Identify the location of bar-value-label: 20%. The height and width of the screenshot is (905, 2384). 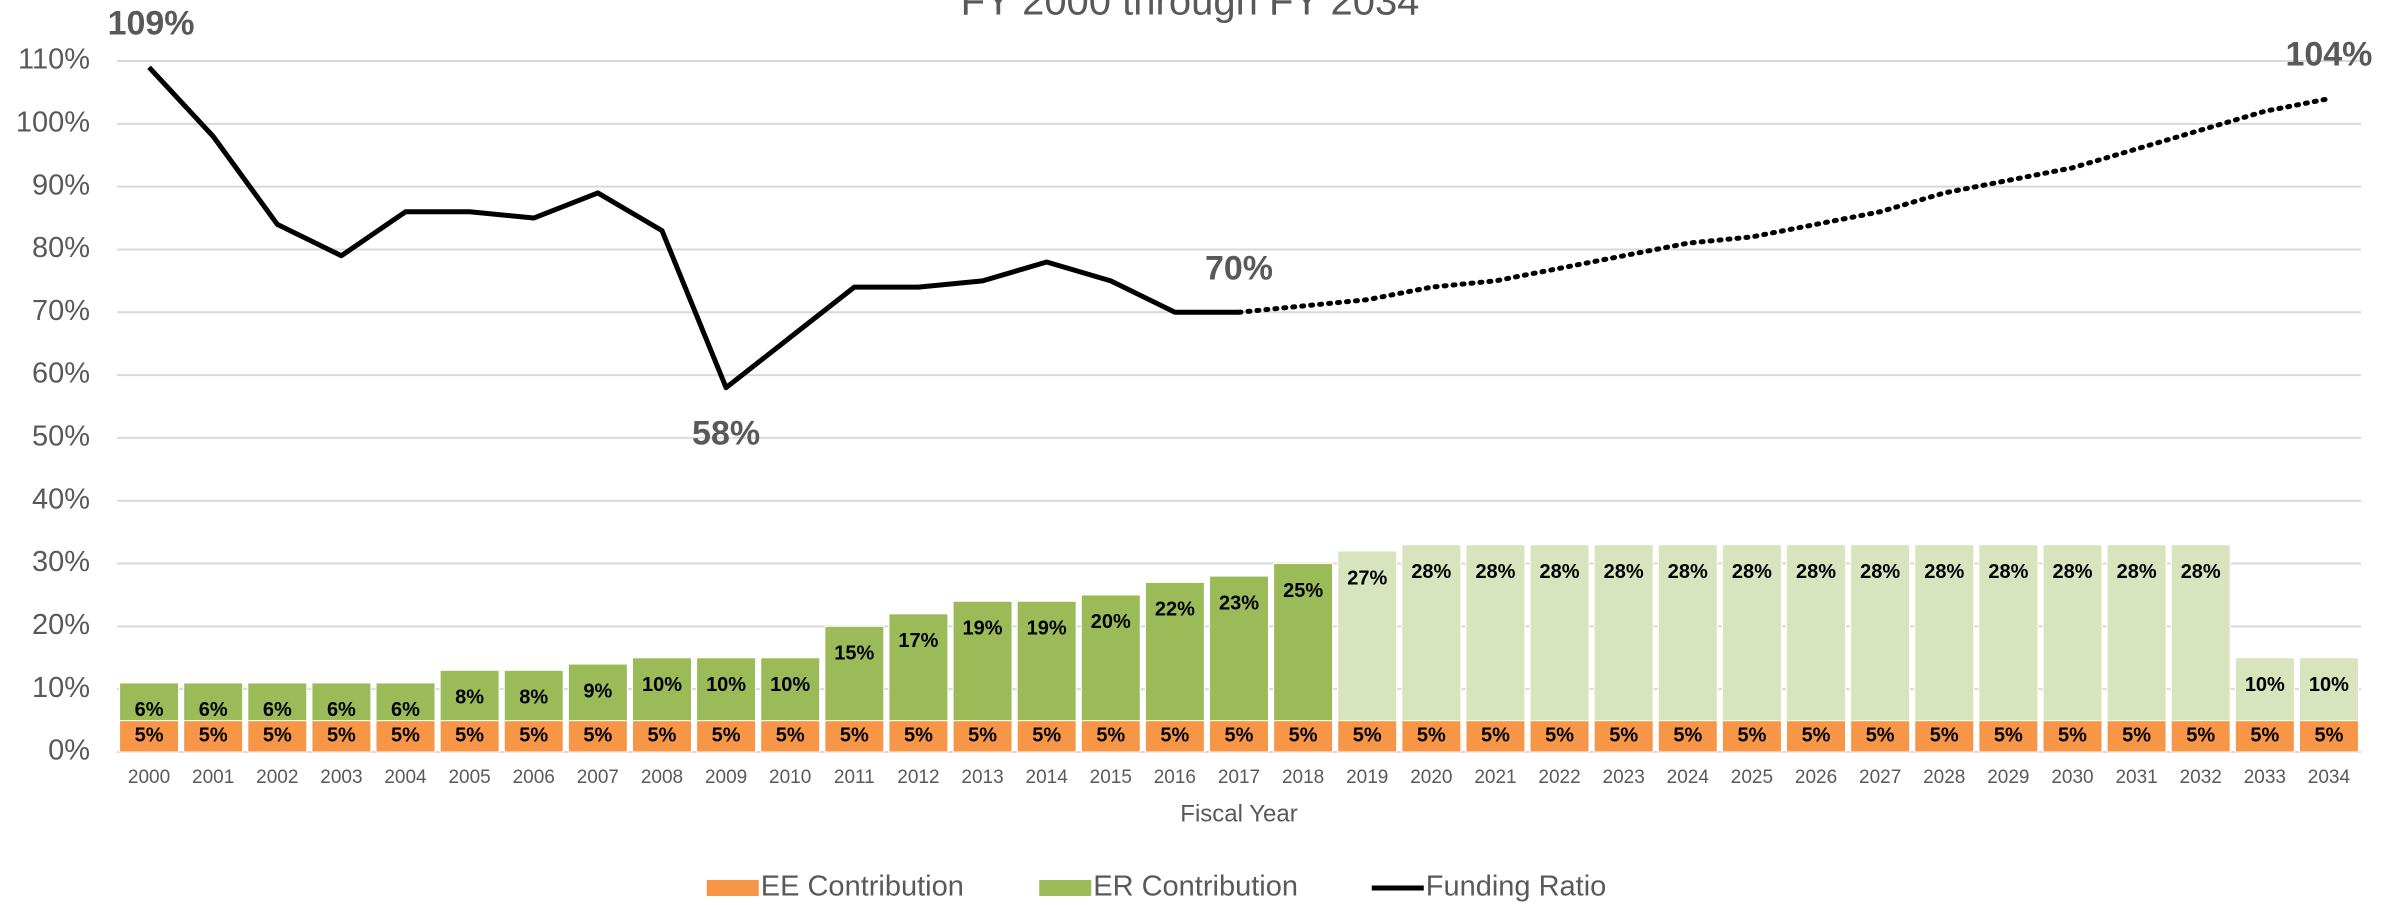
(1111, 622).